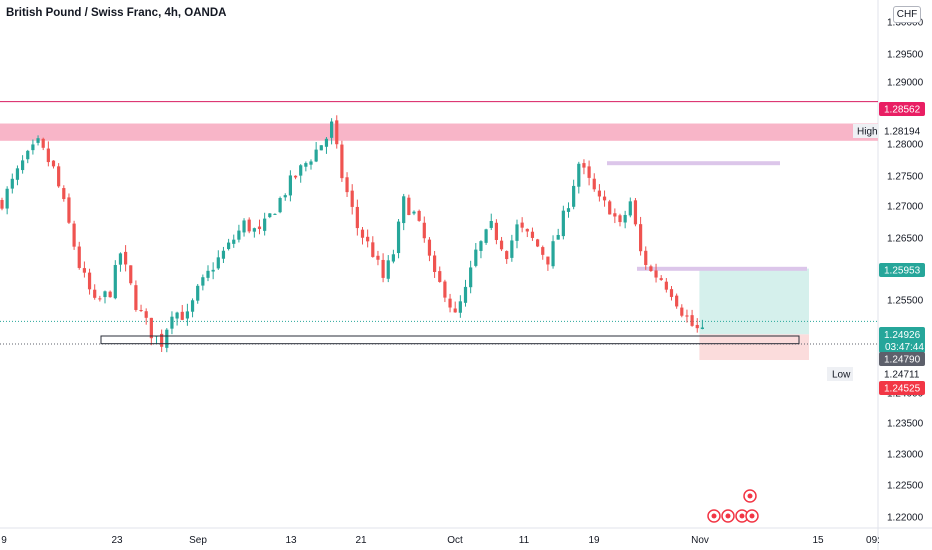  Describe the element at coordinates (905, 486) in the screenshot. I see `y-tick-label: 1.22500` at that location.